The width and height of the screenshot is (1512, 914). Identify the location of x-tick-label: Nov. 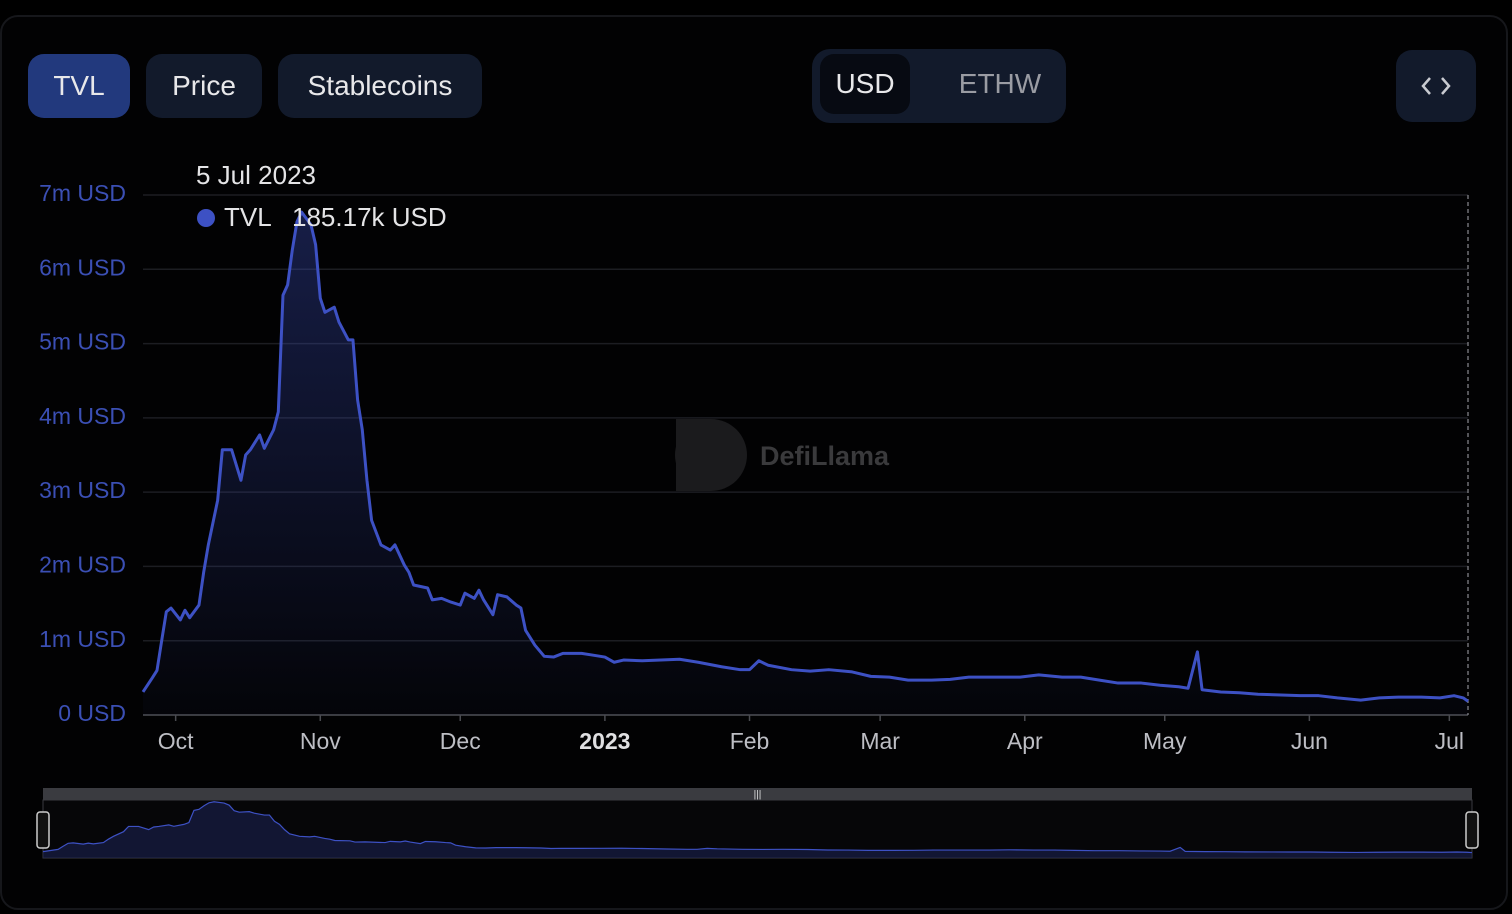
(320, 741).